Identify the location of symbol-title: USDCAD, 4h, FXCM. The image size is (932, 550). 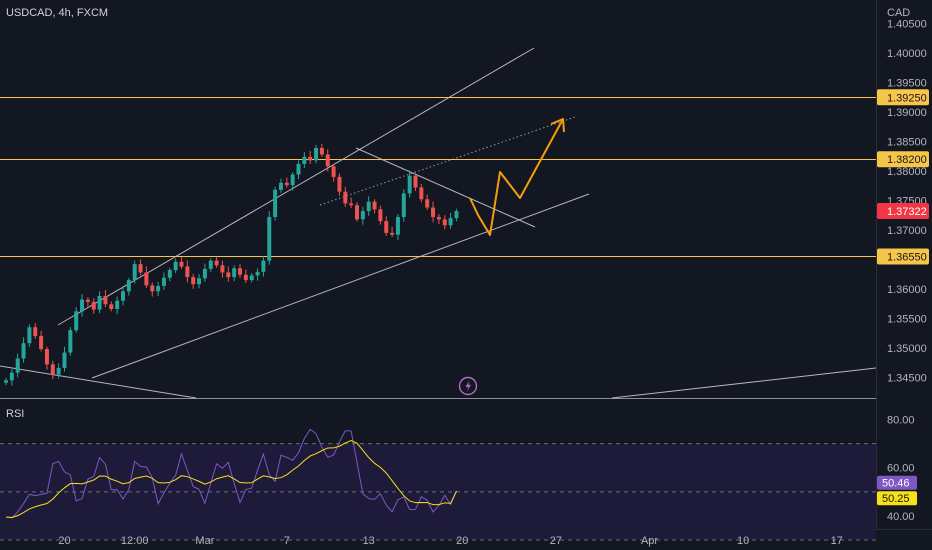
(57, 13).